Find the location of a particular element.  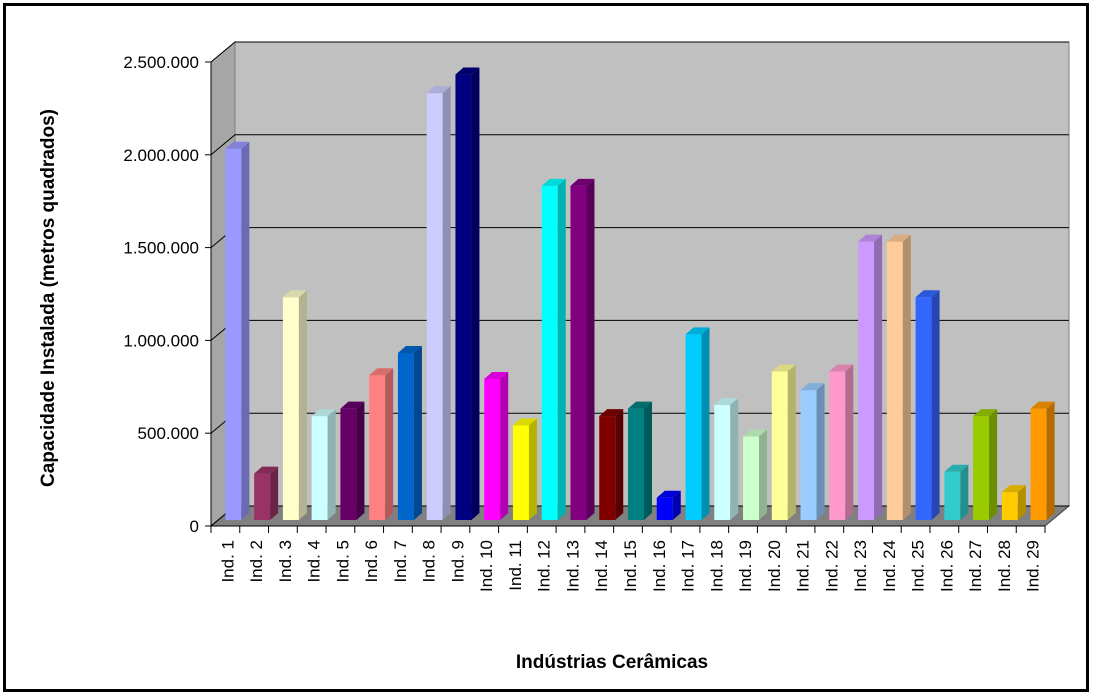

x-tick-label: Ind. 14 is located at coordinates (601, 566).